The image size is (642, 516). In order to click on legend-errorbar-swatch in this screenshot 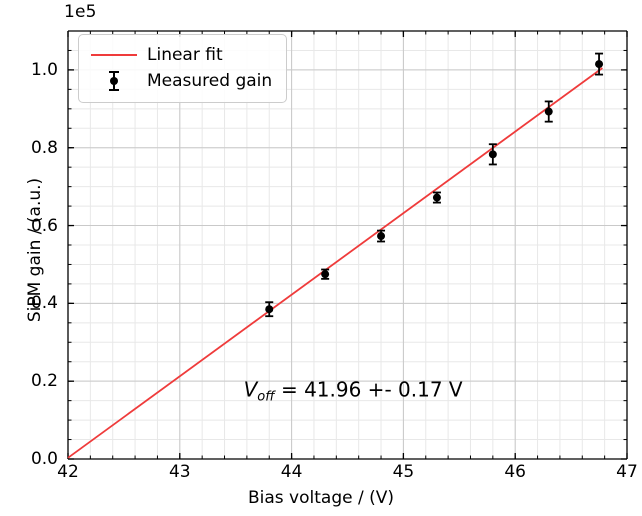, I will do `click(115, 81)`.